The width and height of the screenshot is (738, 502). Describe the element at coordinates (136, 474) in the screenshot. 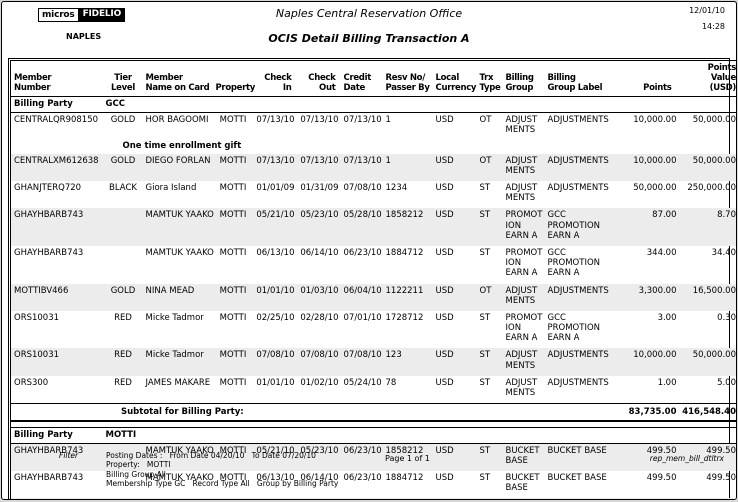

I see `filter-line: Billing Group All` at that location.